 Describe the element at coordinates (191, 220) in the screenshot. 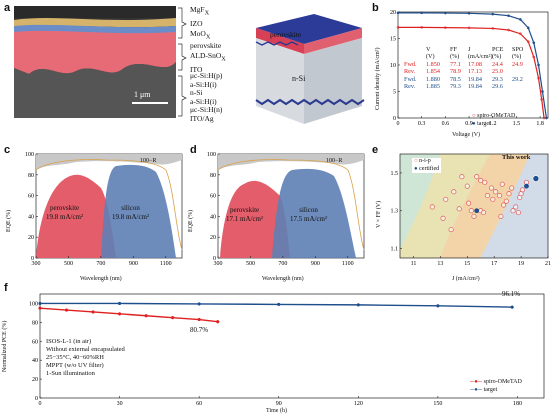

I see `d-ylabel: EQE (%)` at that location.